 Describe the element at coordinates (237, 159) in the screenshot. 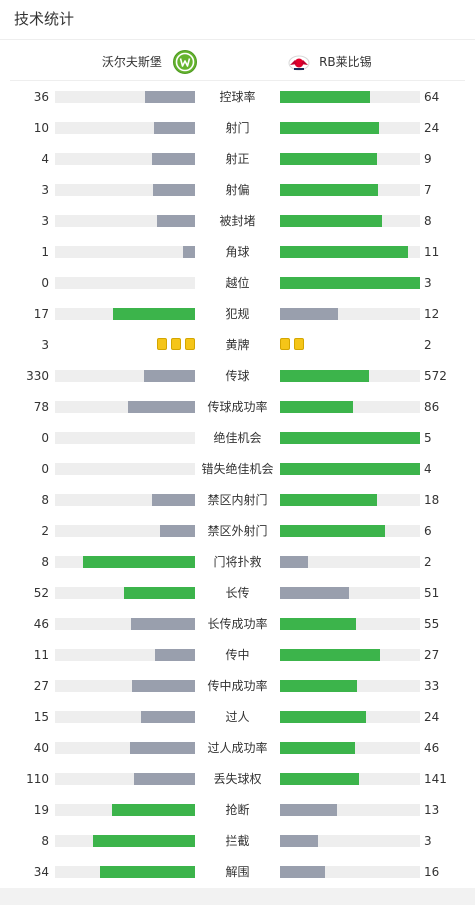

I see `stat-label: 射正` at that location.